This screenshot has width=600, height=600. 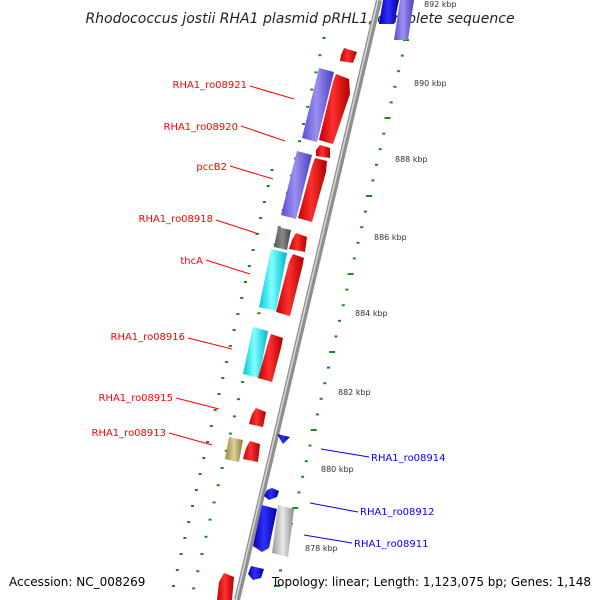 What do you see at coordinates (430, 83) in the screenshot?
I see `scale-label-890: 890 kbp` at bounding box center [430, 83].